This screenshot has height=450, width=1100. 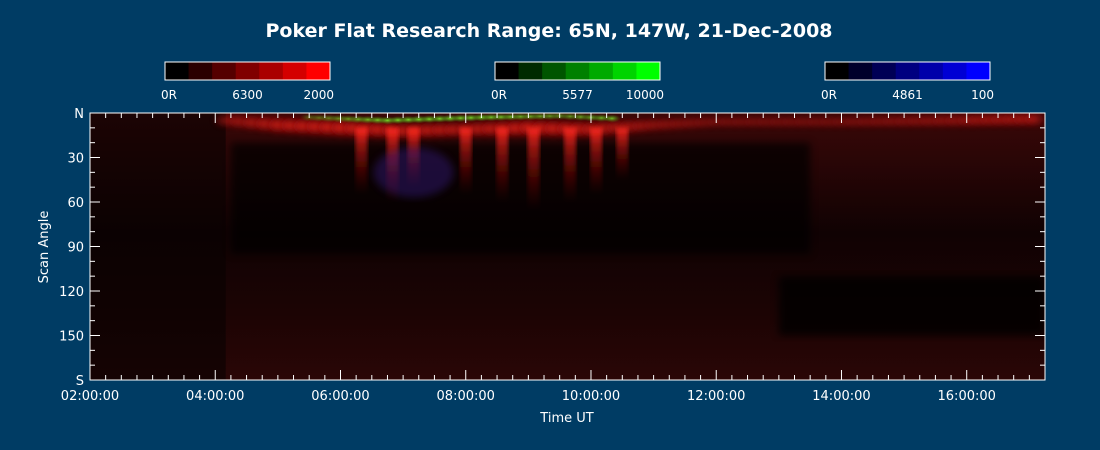 What do you see at coordinates (907, 95) in the screenshot?
I see `colorbar-wavelength-label: 4861` at bounding box center [907, 95].